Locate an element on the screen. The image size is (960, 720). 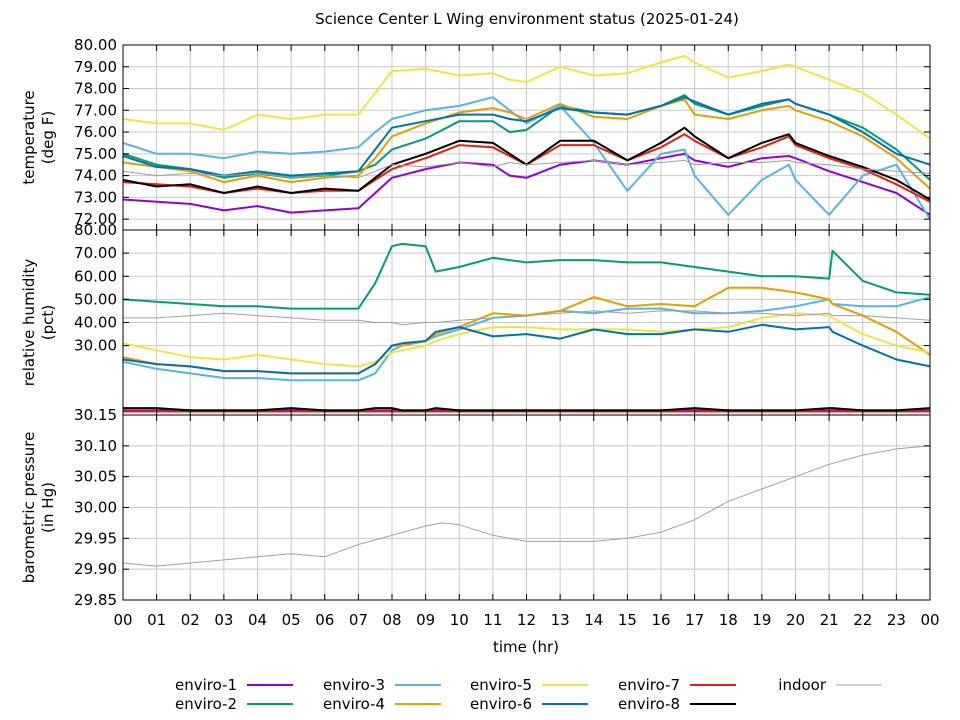
x-tick-label: 11 is located at coordinates (492, 620).